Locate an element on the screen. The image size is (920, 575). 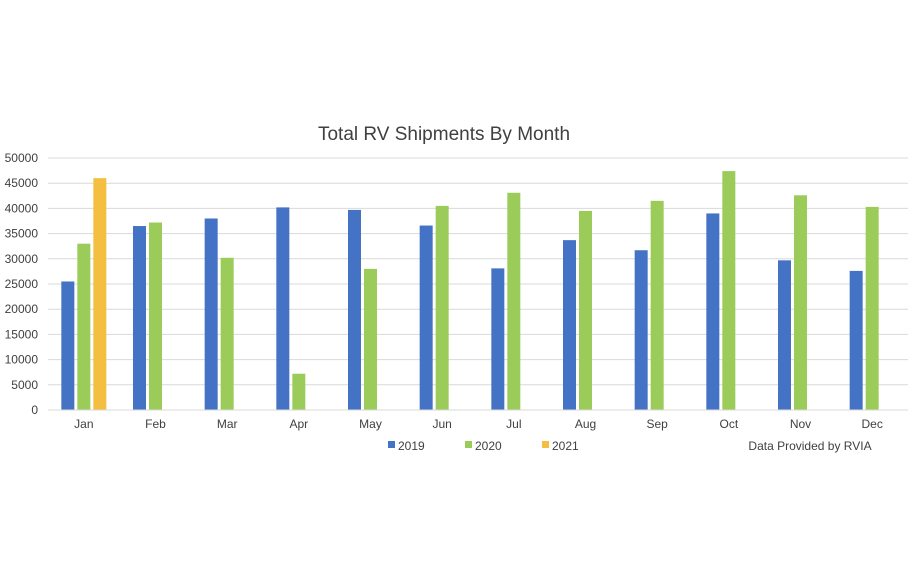
y-tick-label: 0 is located at coordinates (34, 410).